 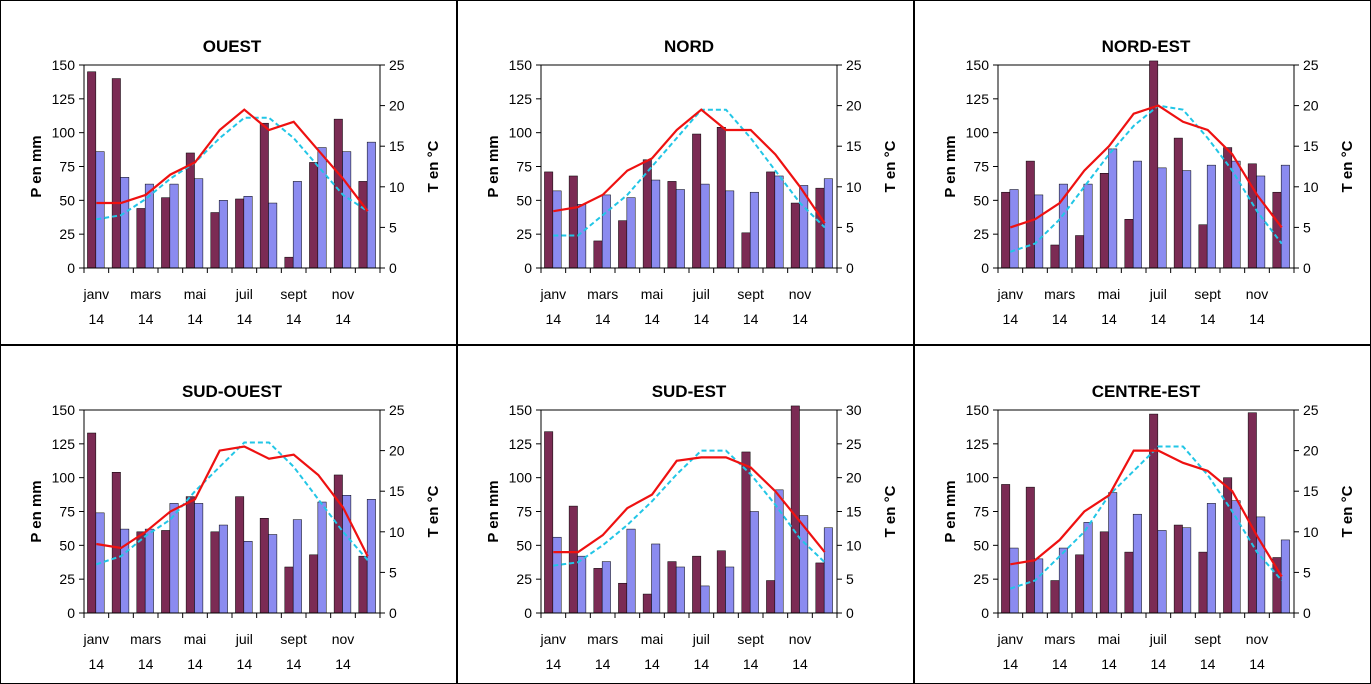 What do you see at coordinates (981, 512) in the screenshot?
I see `y-tick-label: 75` at bounding box center [981, 512].